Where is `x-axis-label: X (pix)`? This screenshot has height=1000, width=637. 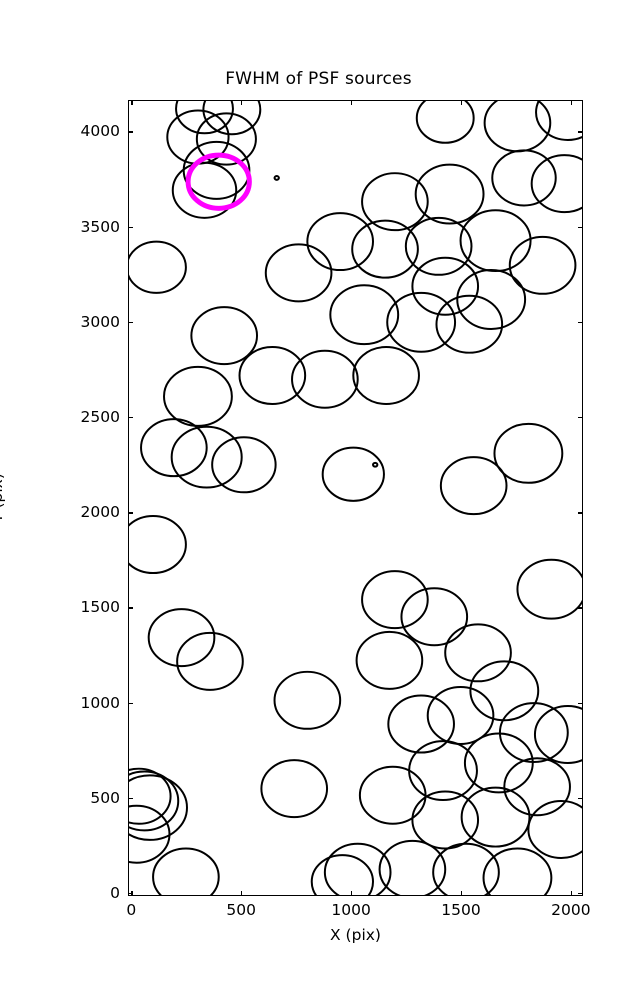 x-axis-label: X (pix) is located at coordinates (355, 935).